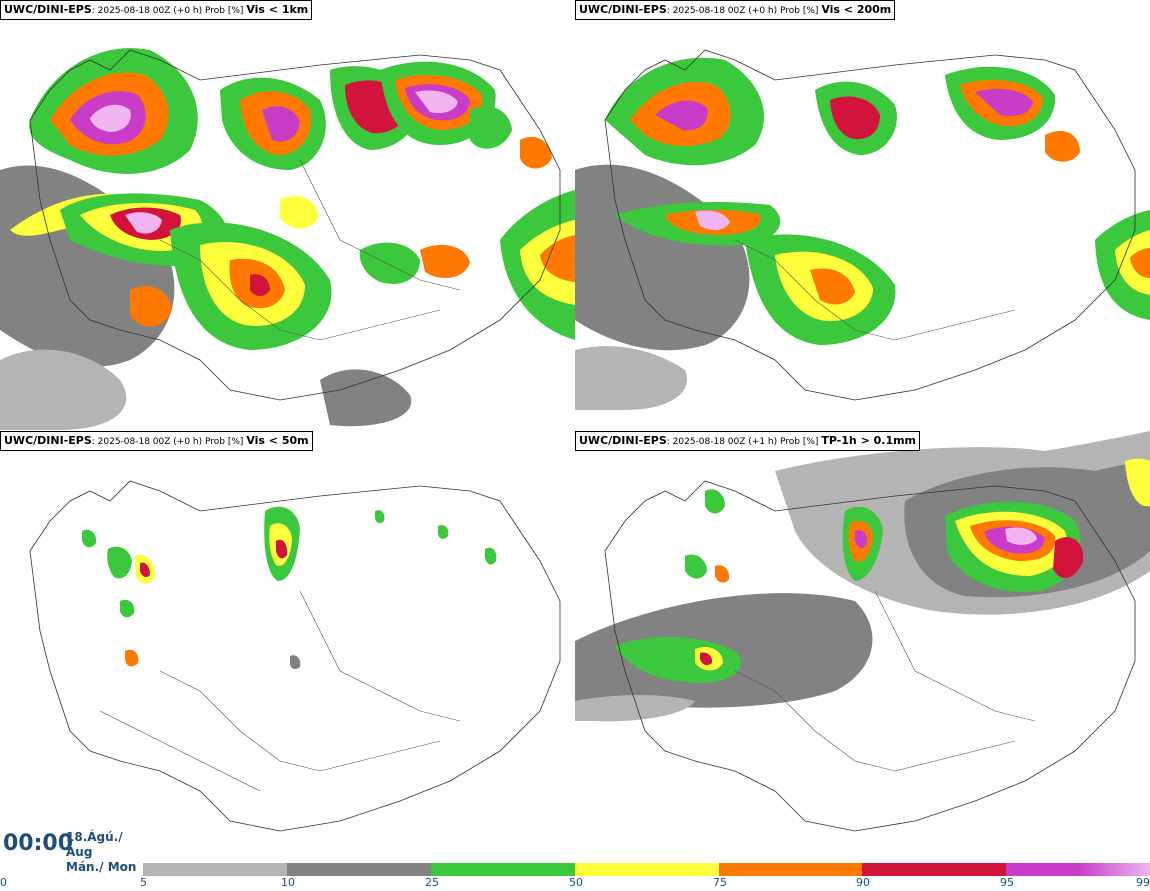 The image size is (1150, 891). Describe the element at coordinates (101, 867) in the screenshot. I see `date-line-2: Mán./ Mon` at that location.